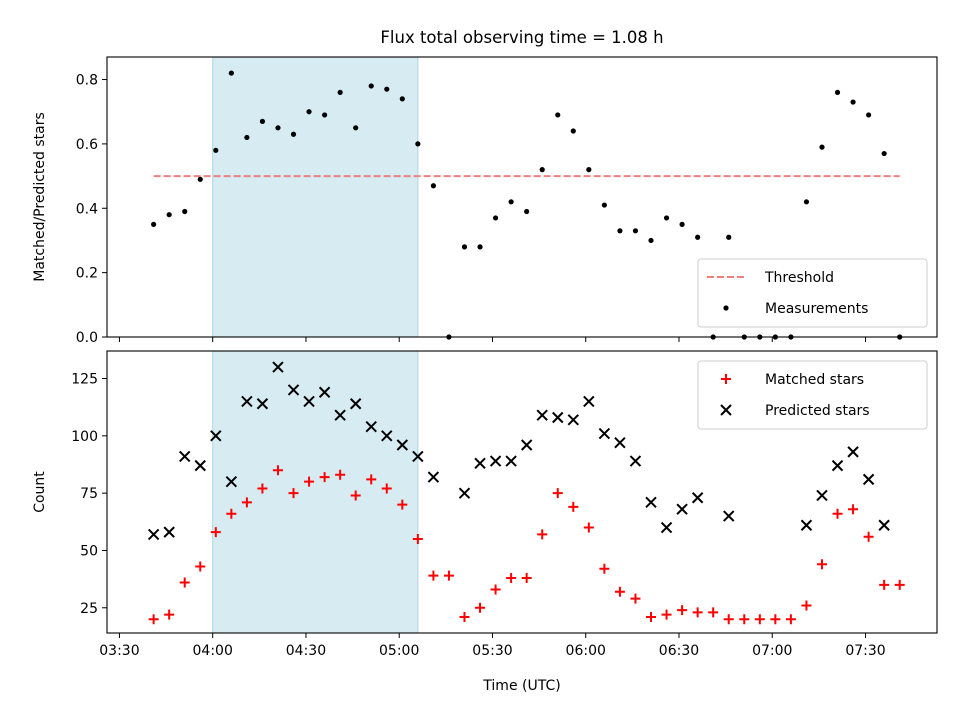 Image resolution: width=960 pixels, height=720 pixels. I want to click on x-tick-label: 07:30, so click(865, 651).